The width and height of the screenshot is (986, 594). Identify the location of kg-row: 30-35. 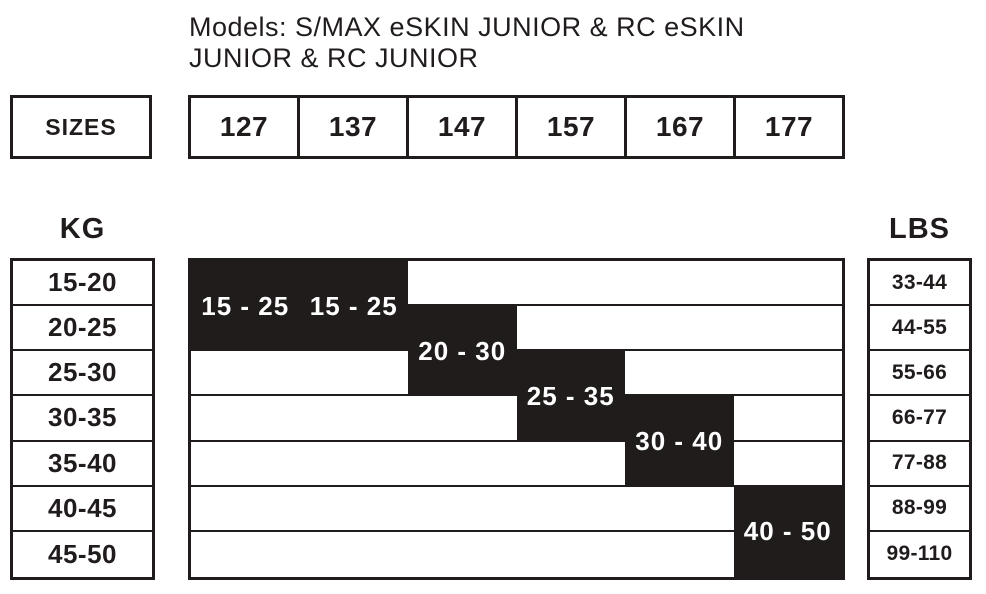
(82, 419).